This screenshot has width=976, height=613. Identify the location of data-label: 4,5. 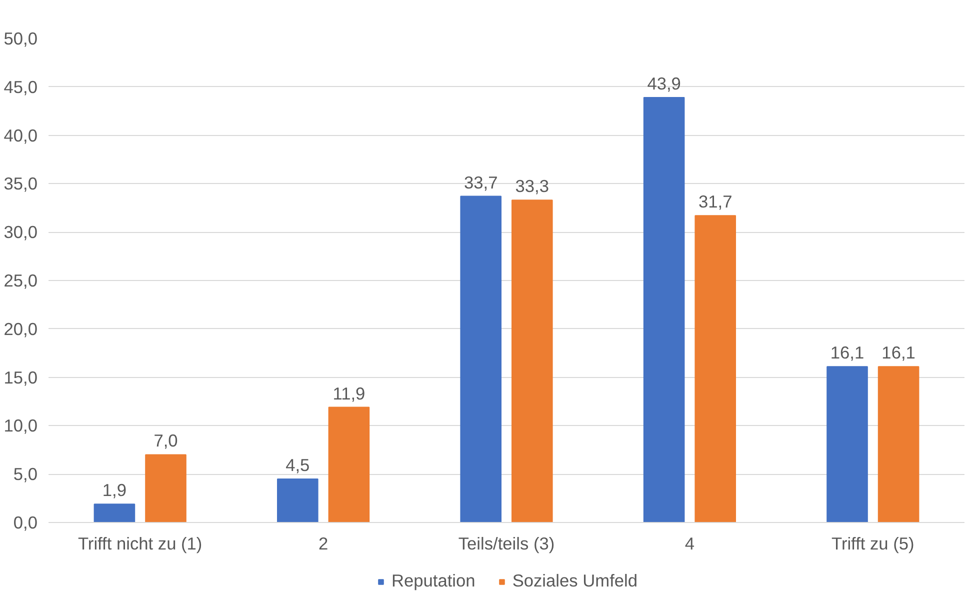
(298, 464).